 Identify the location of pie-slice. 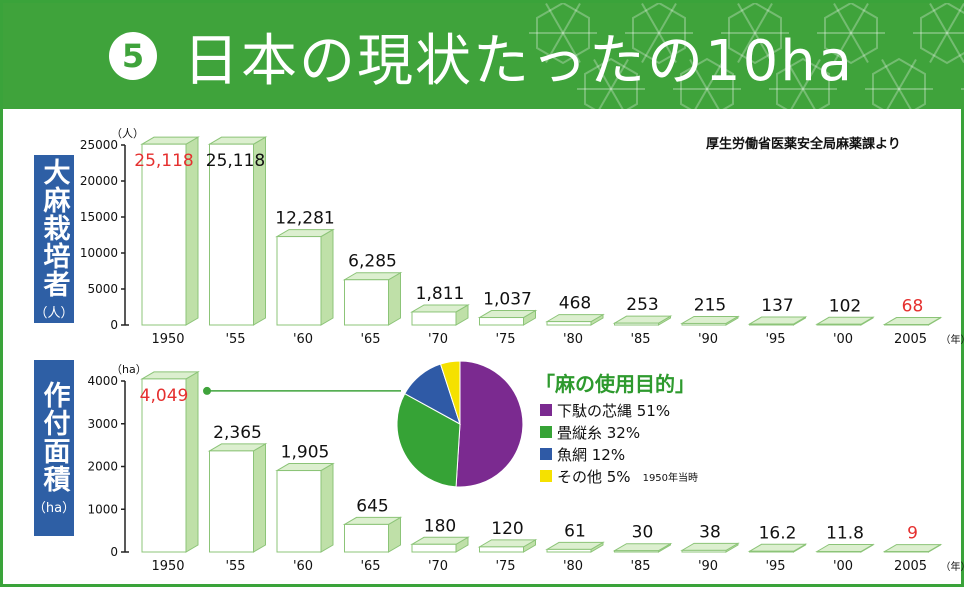
(489, 424).